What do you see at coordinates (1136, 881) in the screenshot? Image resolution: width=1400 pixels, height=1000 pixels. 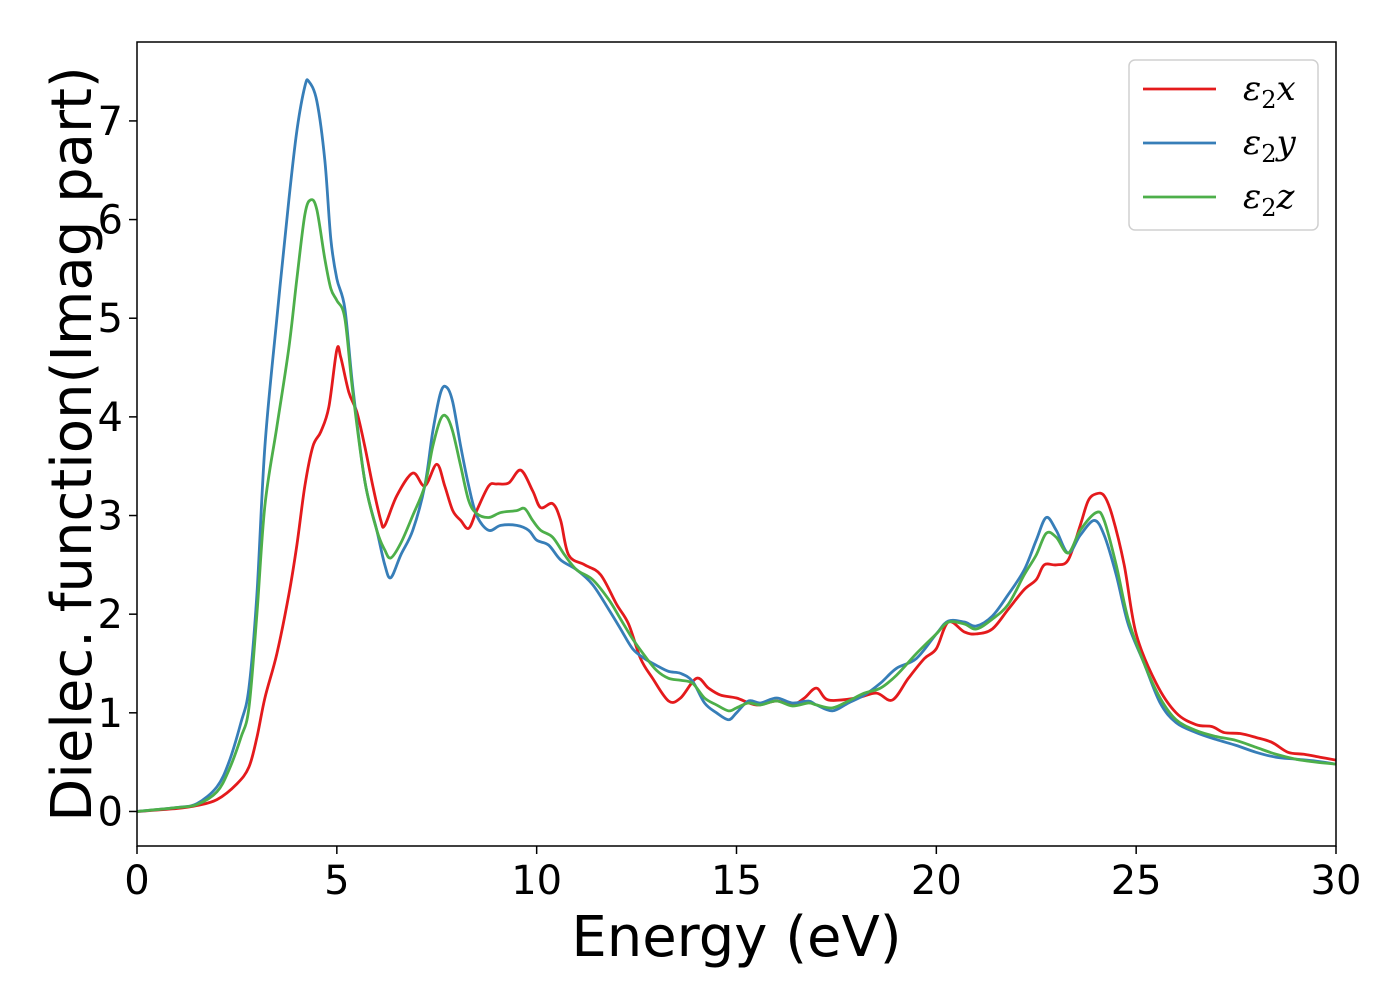 I see `x-tick-label: 25` at bounding box center [1136, 881].